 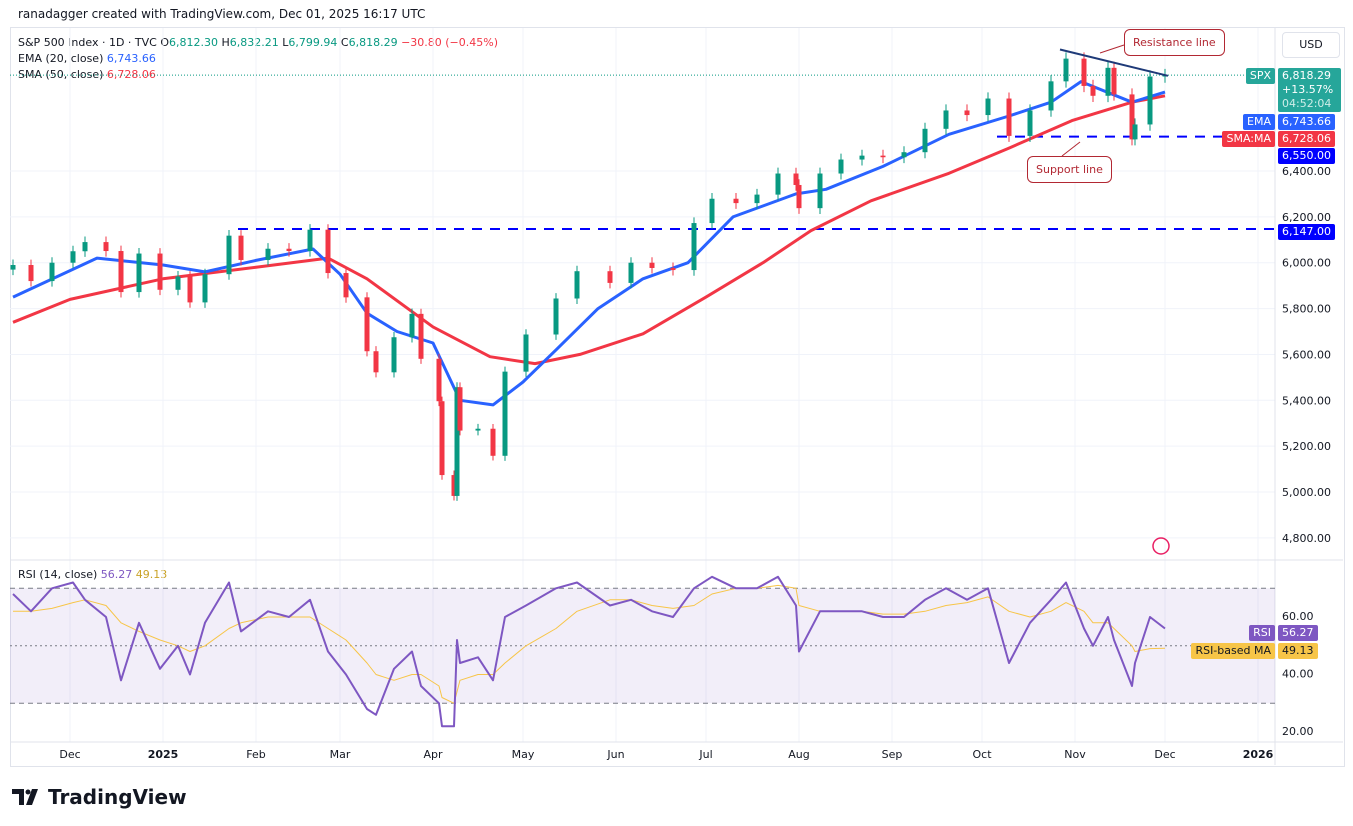 I want to click on spx-price-tag: 6,818.29 +13.57% 04:52:04, so click(x=1309, y=90).